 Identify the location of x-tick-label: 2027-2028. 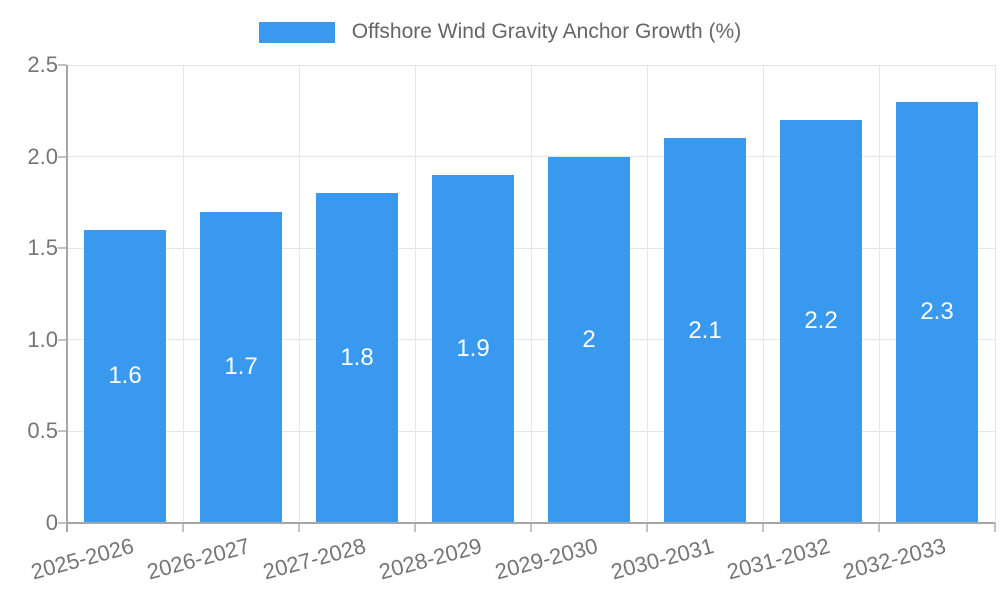
(314, 559).